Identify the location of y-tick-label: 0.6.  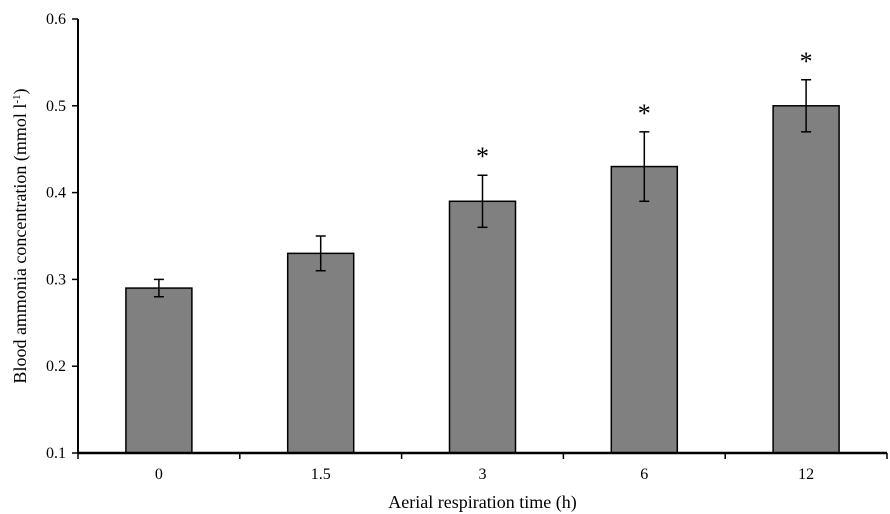
(56, 19).